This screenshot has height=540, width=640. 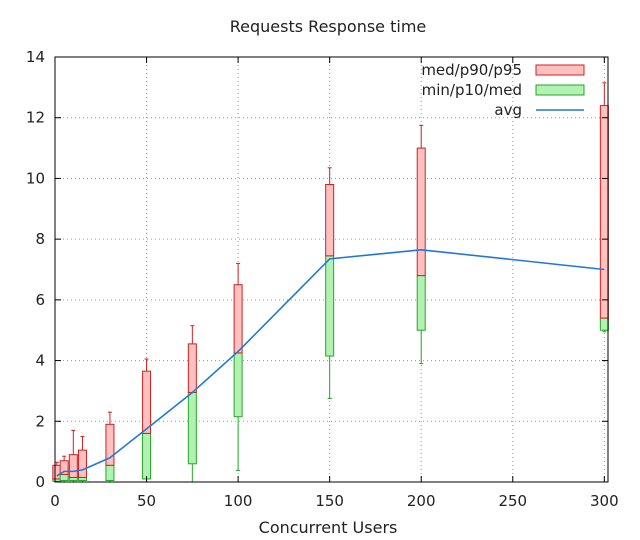 What do you see at coordinates (40, 300) in the screenshot?
I see `y-tick-label: 6` at bounding box center [40, 300].